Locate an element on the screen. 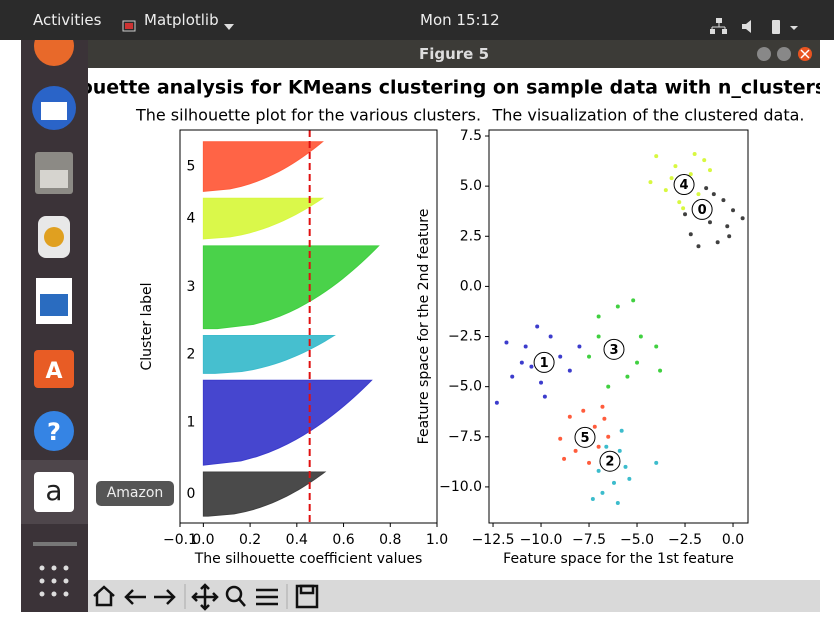 This screenshot has width=834, height=626. x-tick-label: −5.0 is located at coordinates (637, 540).